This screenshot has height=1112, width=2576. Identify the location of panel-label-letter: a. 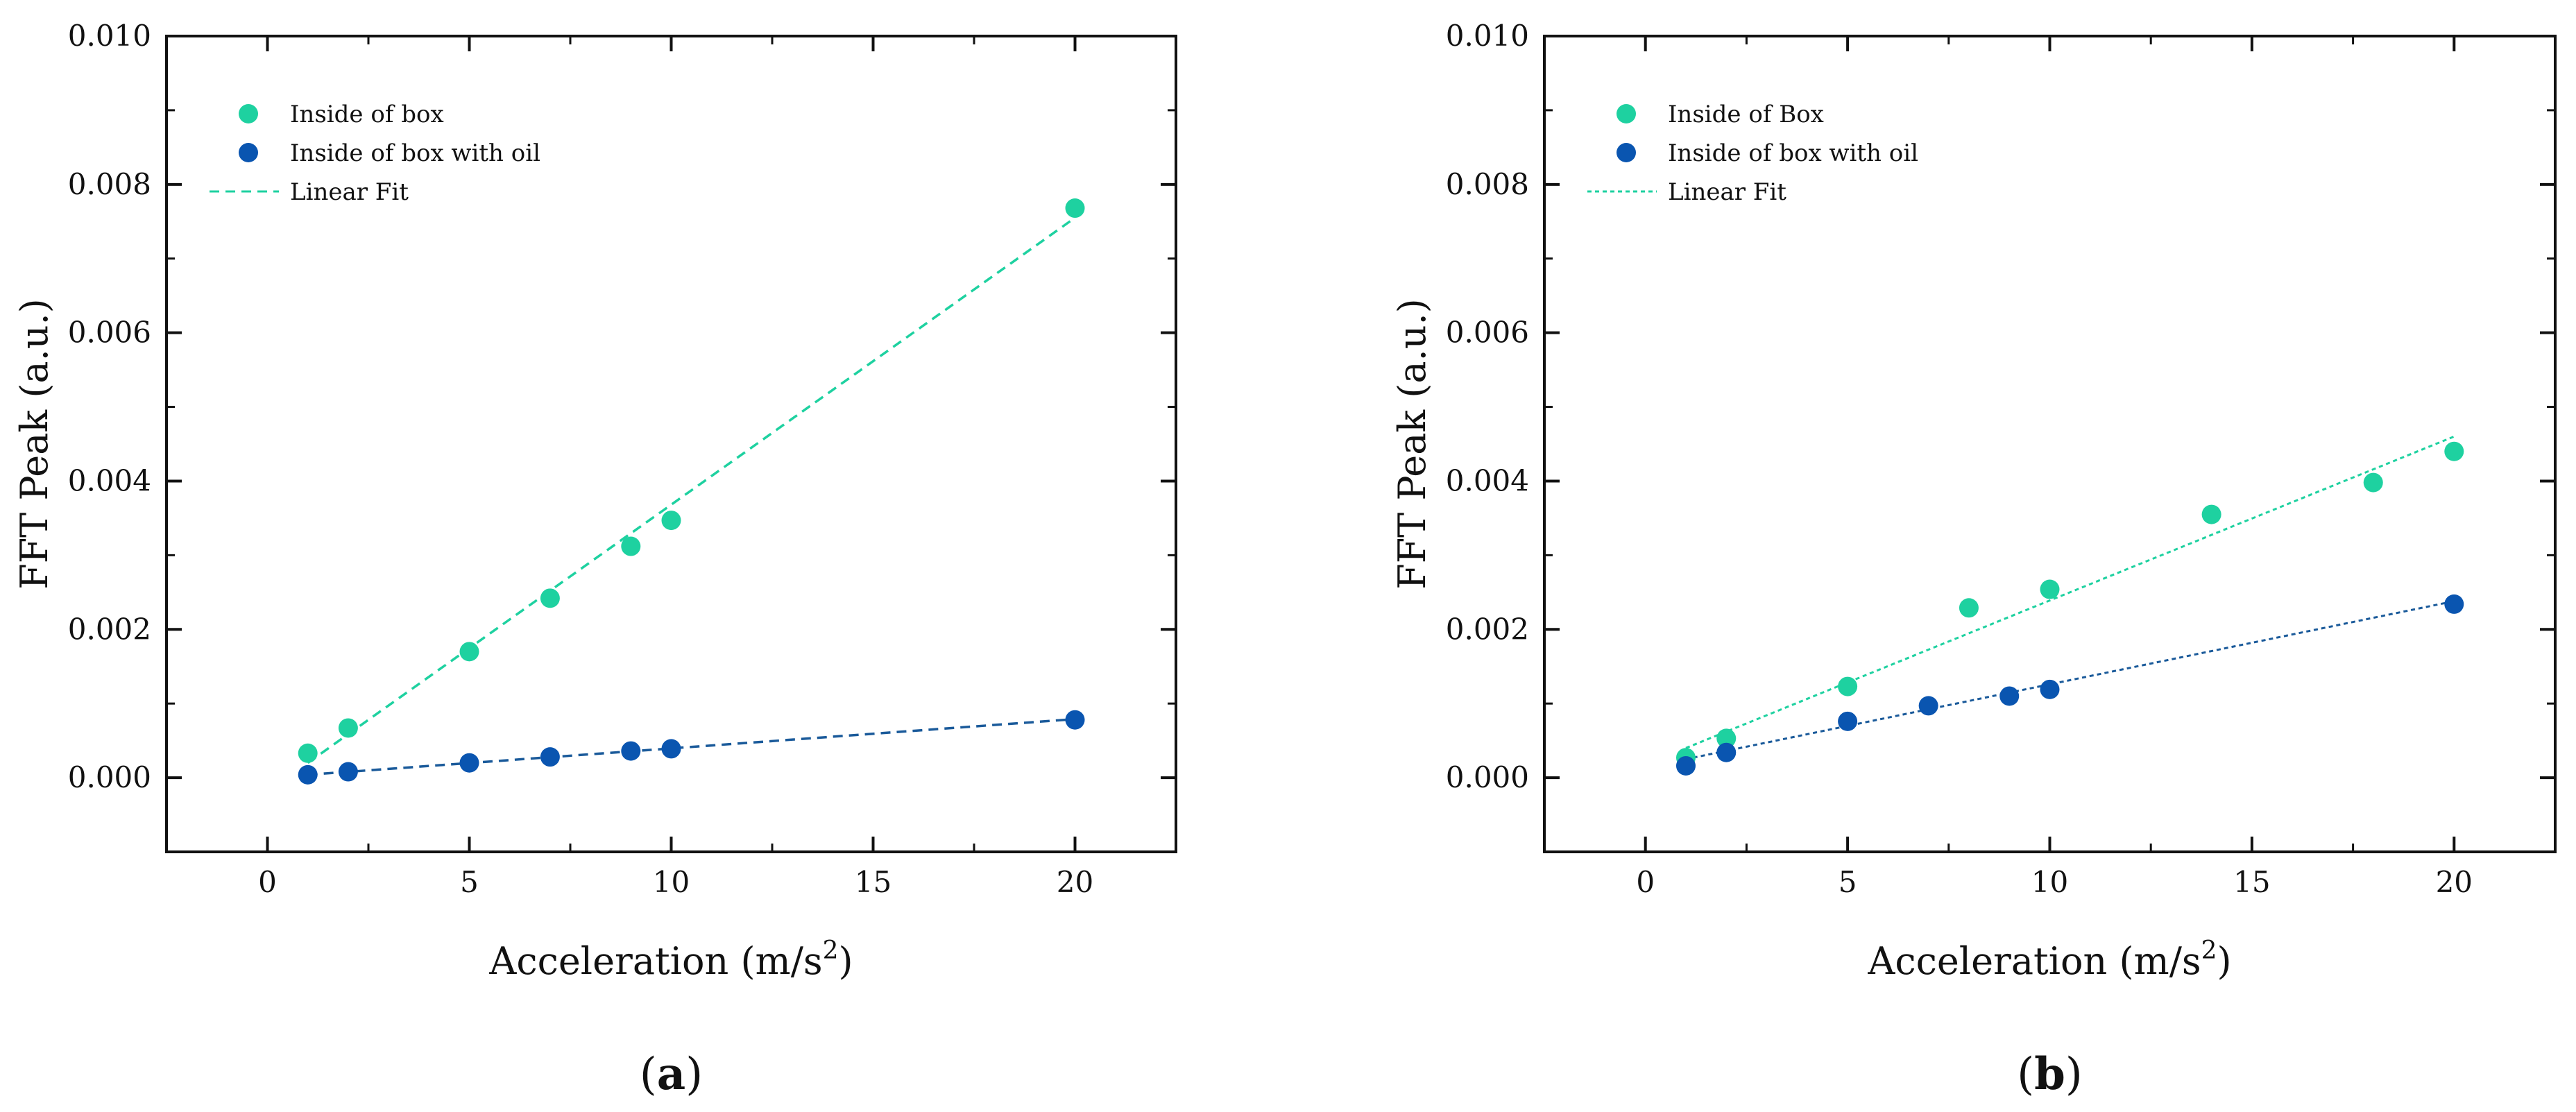
(671, 1074).